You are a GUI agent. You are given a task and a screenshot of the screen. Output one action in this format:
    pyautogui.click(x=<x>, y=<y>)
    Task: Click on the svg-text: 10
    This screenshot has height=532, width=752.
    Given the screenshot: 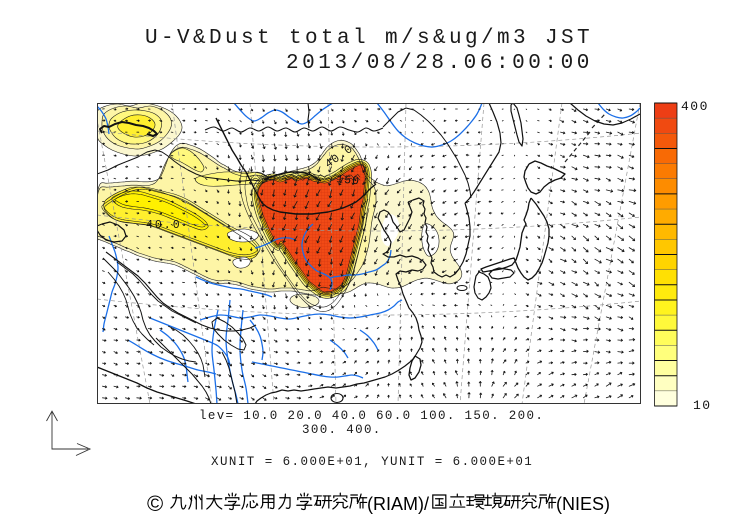 What is the action you would take?
    pyautogui.click(x=702, y=405)
    